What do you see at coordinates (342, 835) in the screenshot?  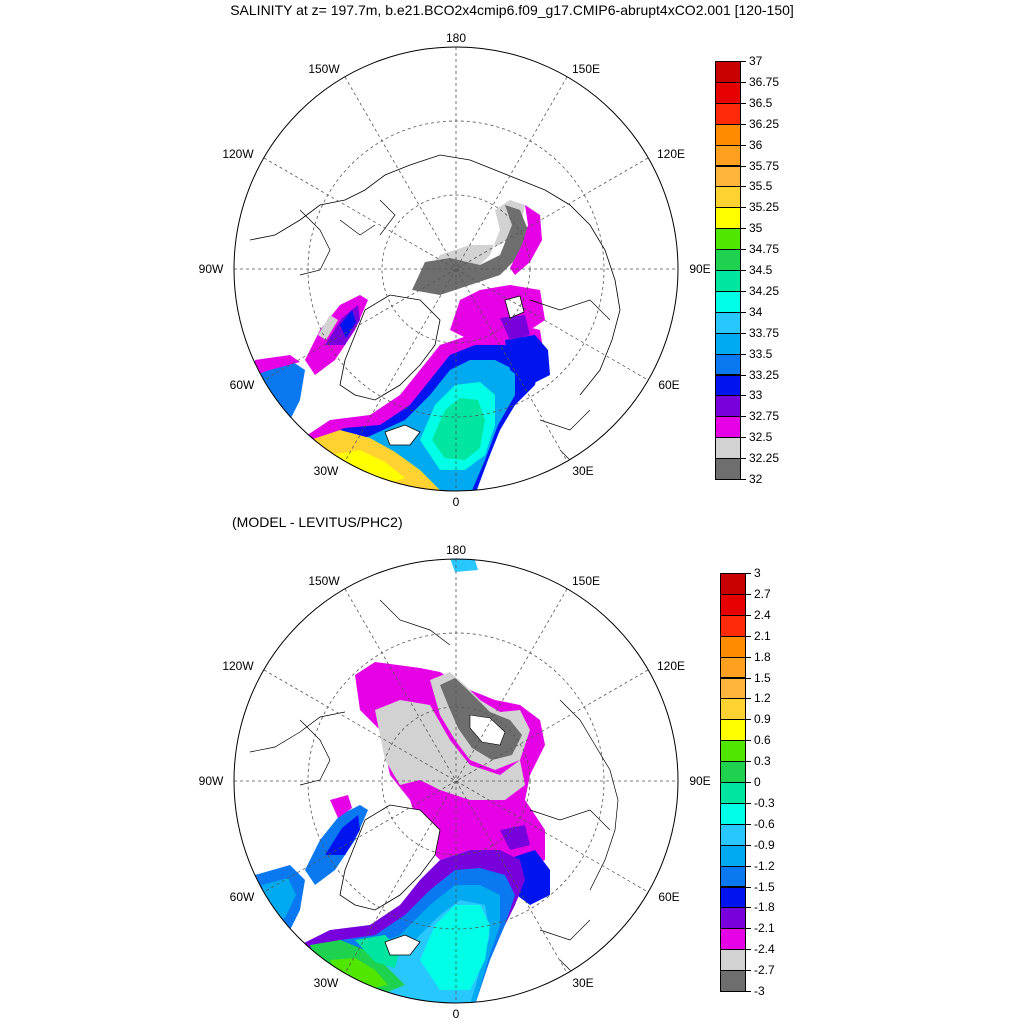 I see `field-bot-baffin-dark` at bounding box center [342, 835].